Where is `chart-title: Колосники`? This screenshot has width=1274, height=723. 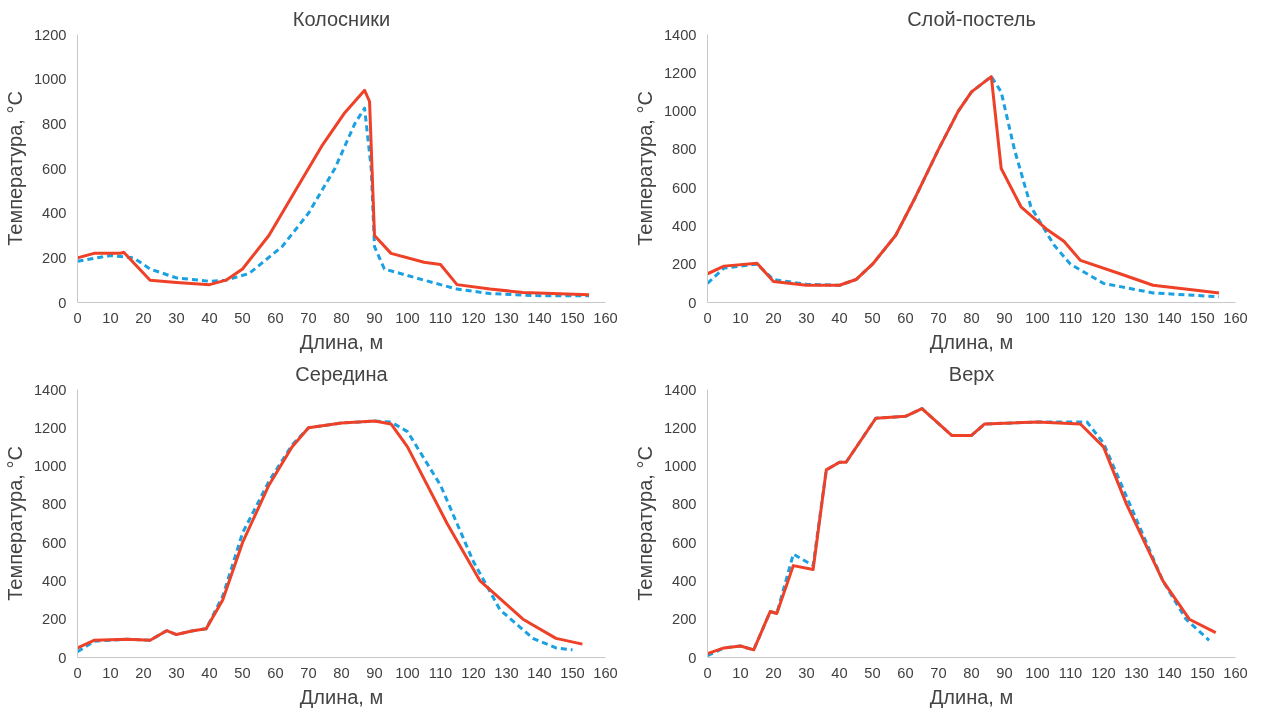
chart-title: Колосники is located at coordinates (341, 18).